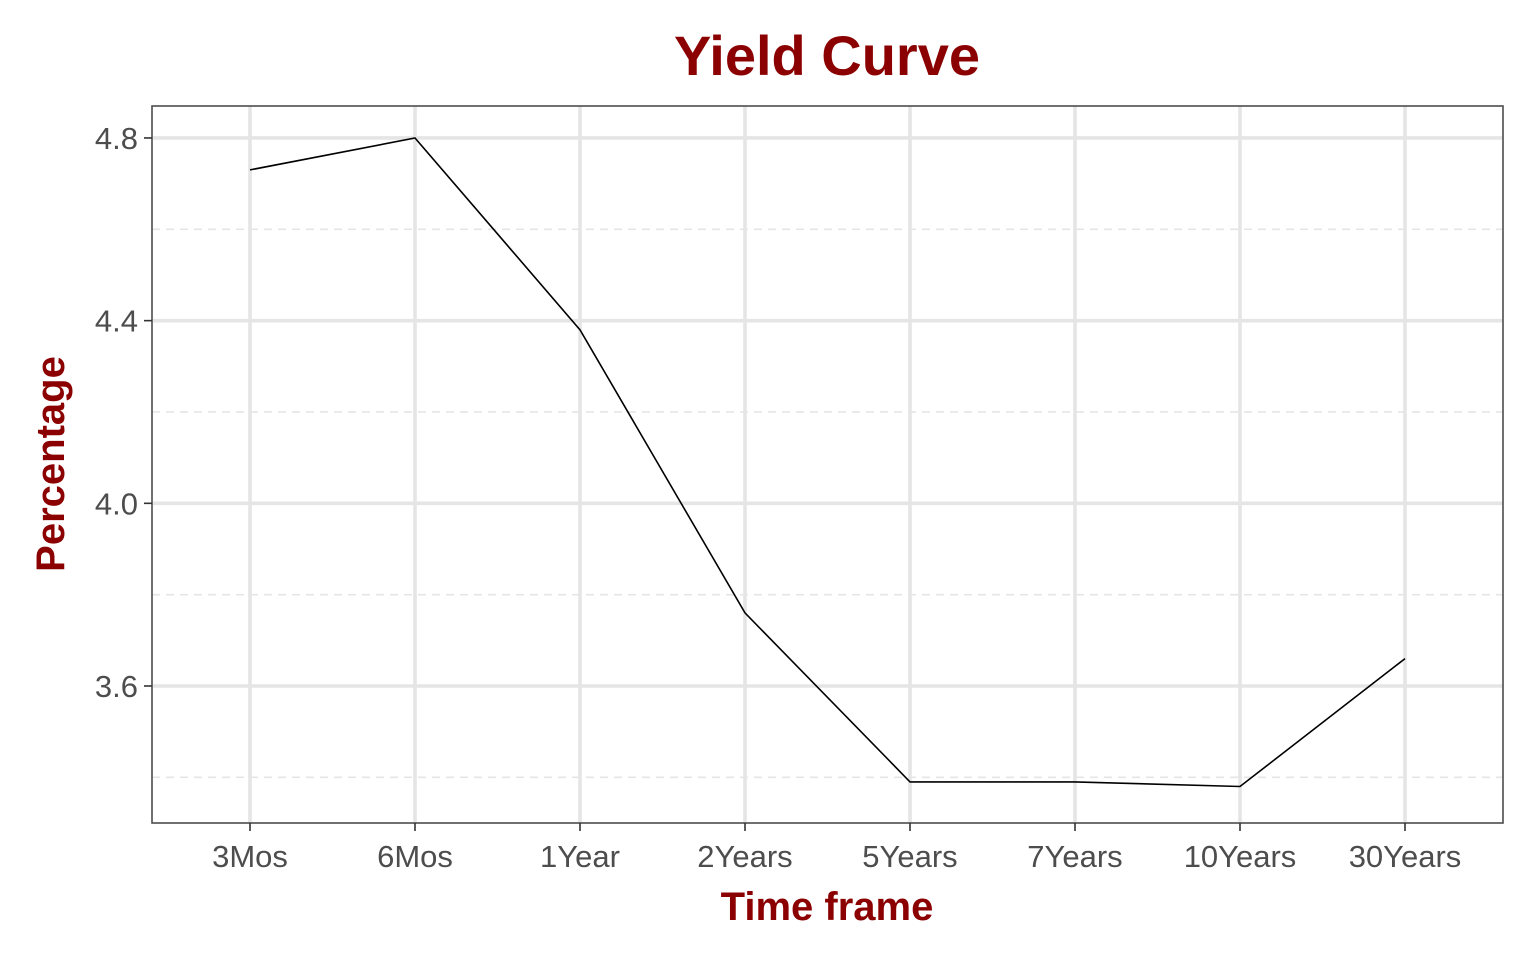 This screenshot has height=960, width=1536. Describe the element at coordinates (116, 686) in the screenshot. I see `y-tick-label-0: 3.6` at that location.